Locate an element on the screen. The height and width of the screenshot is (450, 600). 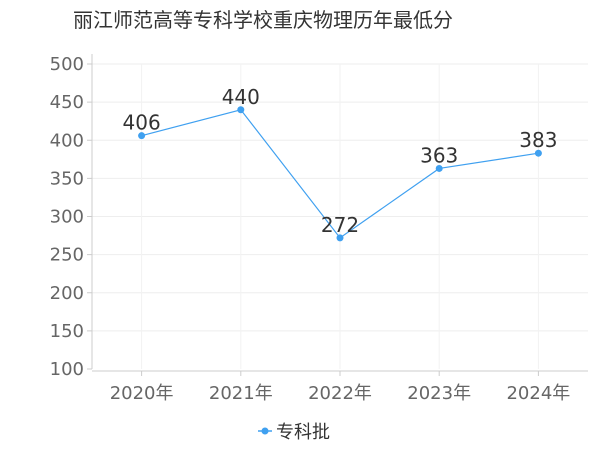
y-tick-label: 200 is located at coordinates (67, 293).